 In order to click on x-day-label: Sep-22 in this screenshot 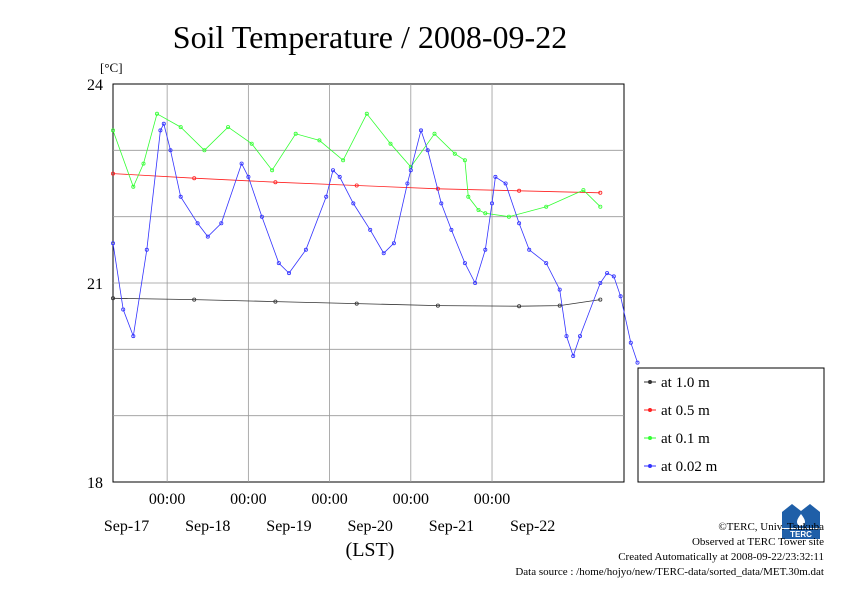, I will do `click(532, 526)`.